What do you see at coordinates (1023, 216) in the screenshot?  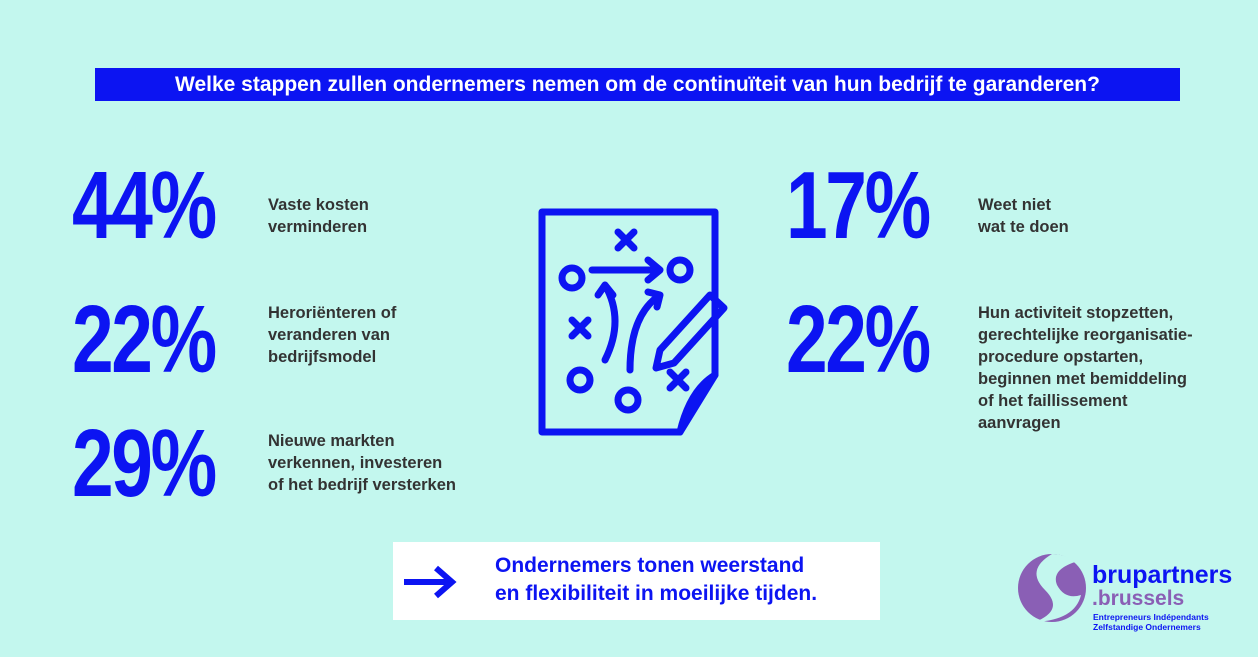 I see `stat-label: Weet niet wat te doen` at bounding box center [1023, 216].